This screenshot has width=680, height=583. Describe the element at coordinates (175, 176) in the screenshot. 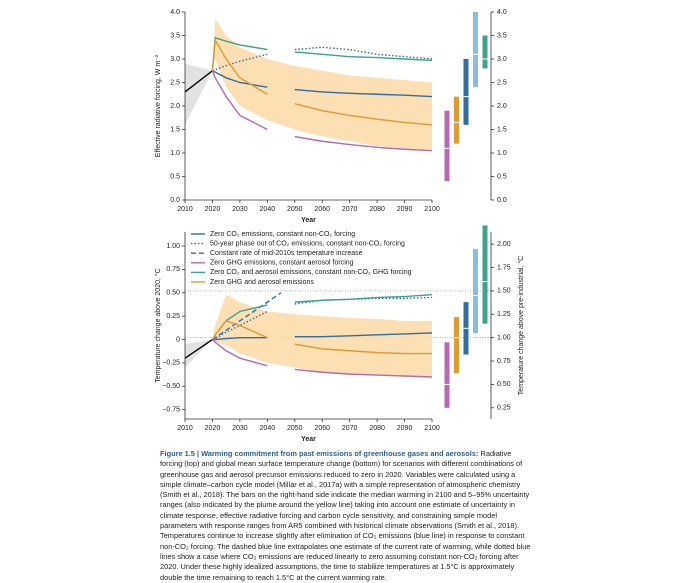

I see `y-tick-label: 0.5` at that location.